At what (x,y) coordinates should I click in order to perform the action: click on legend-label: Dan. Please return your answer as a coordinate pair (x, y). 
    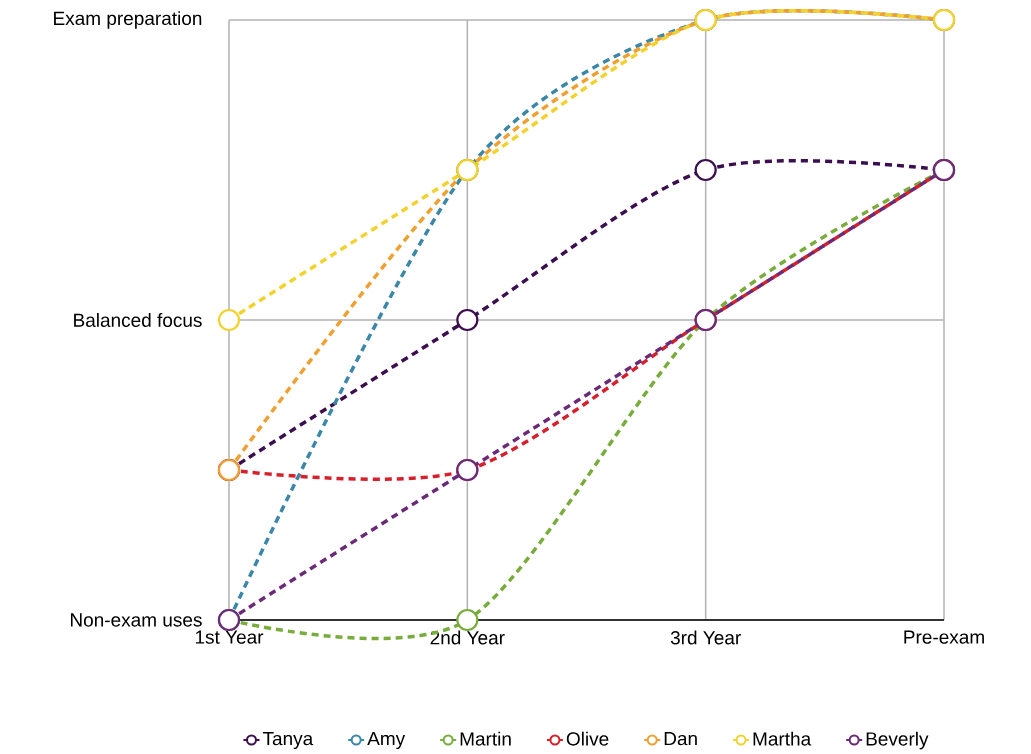
    Looking at the image, I should click on (680, 739).